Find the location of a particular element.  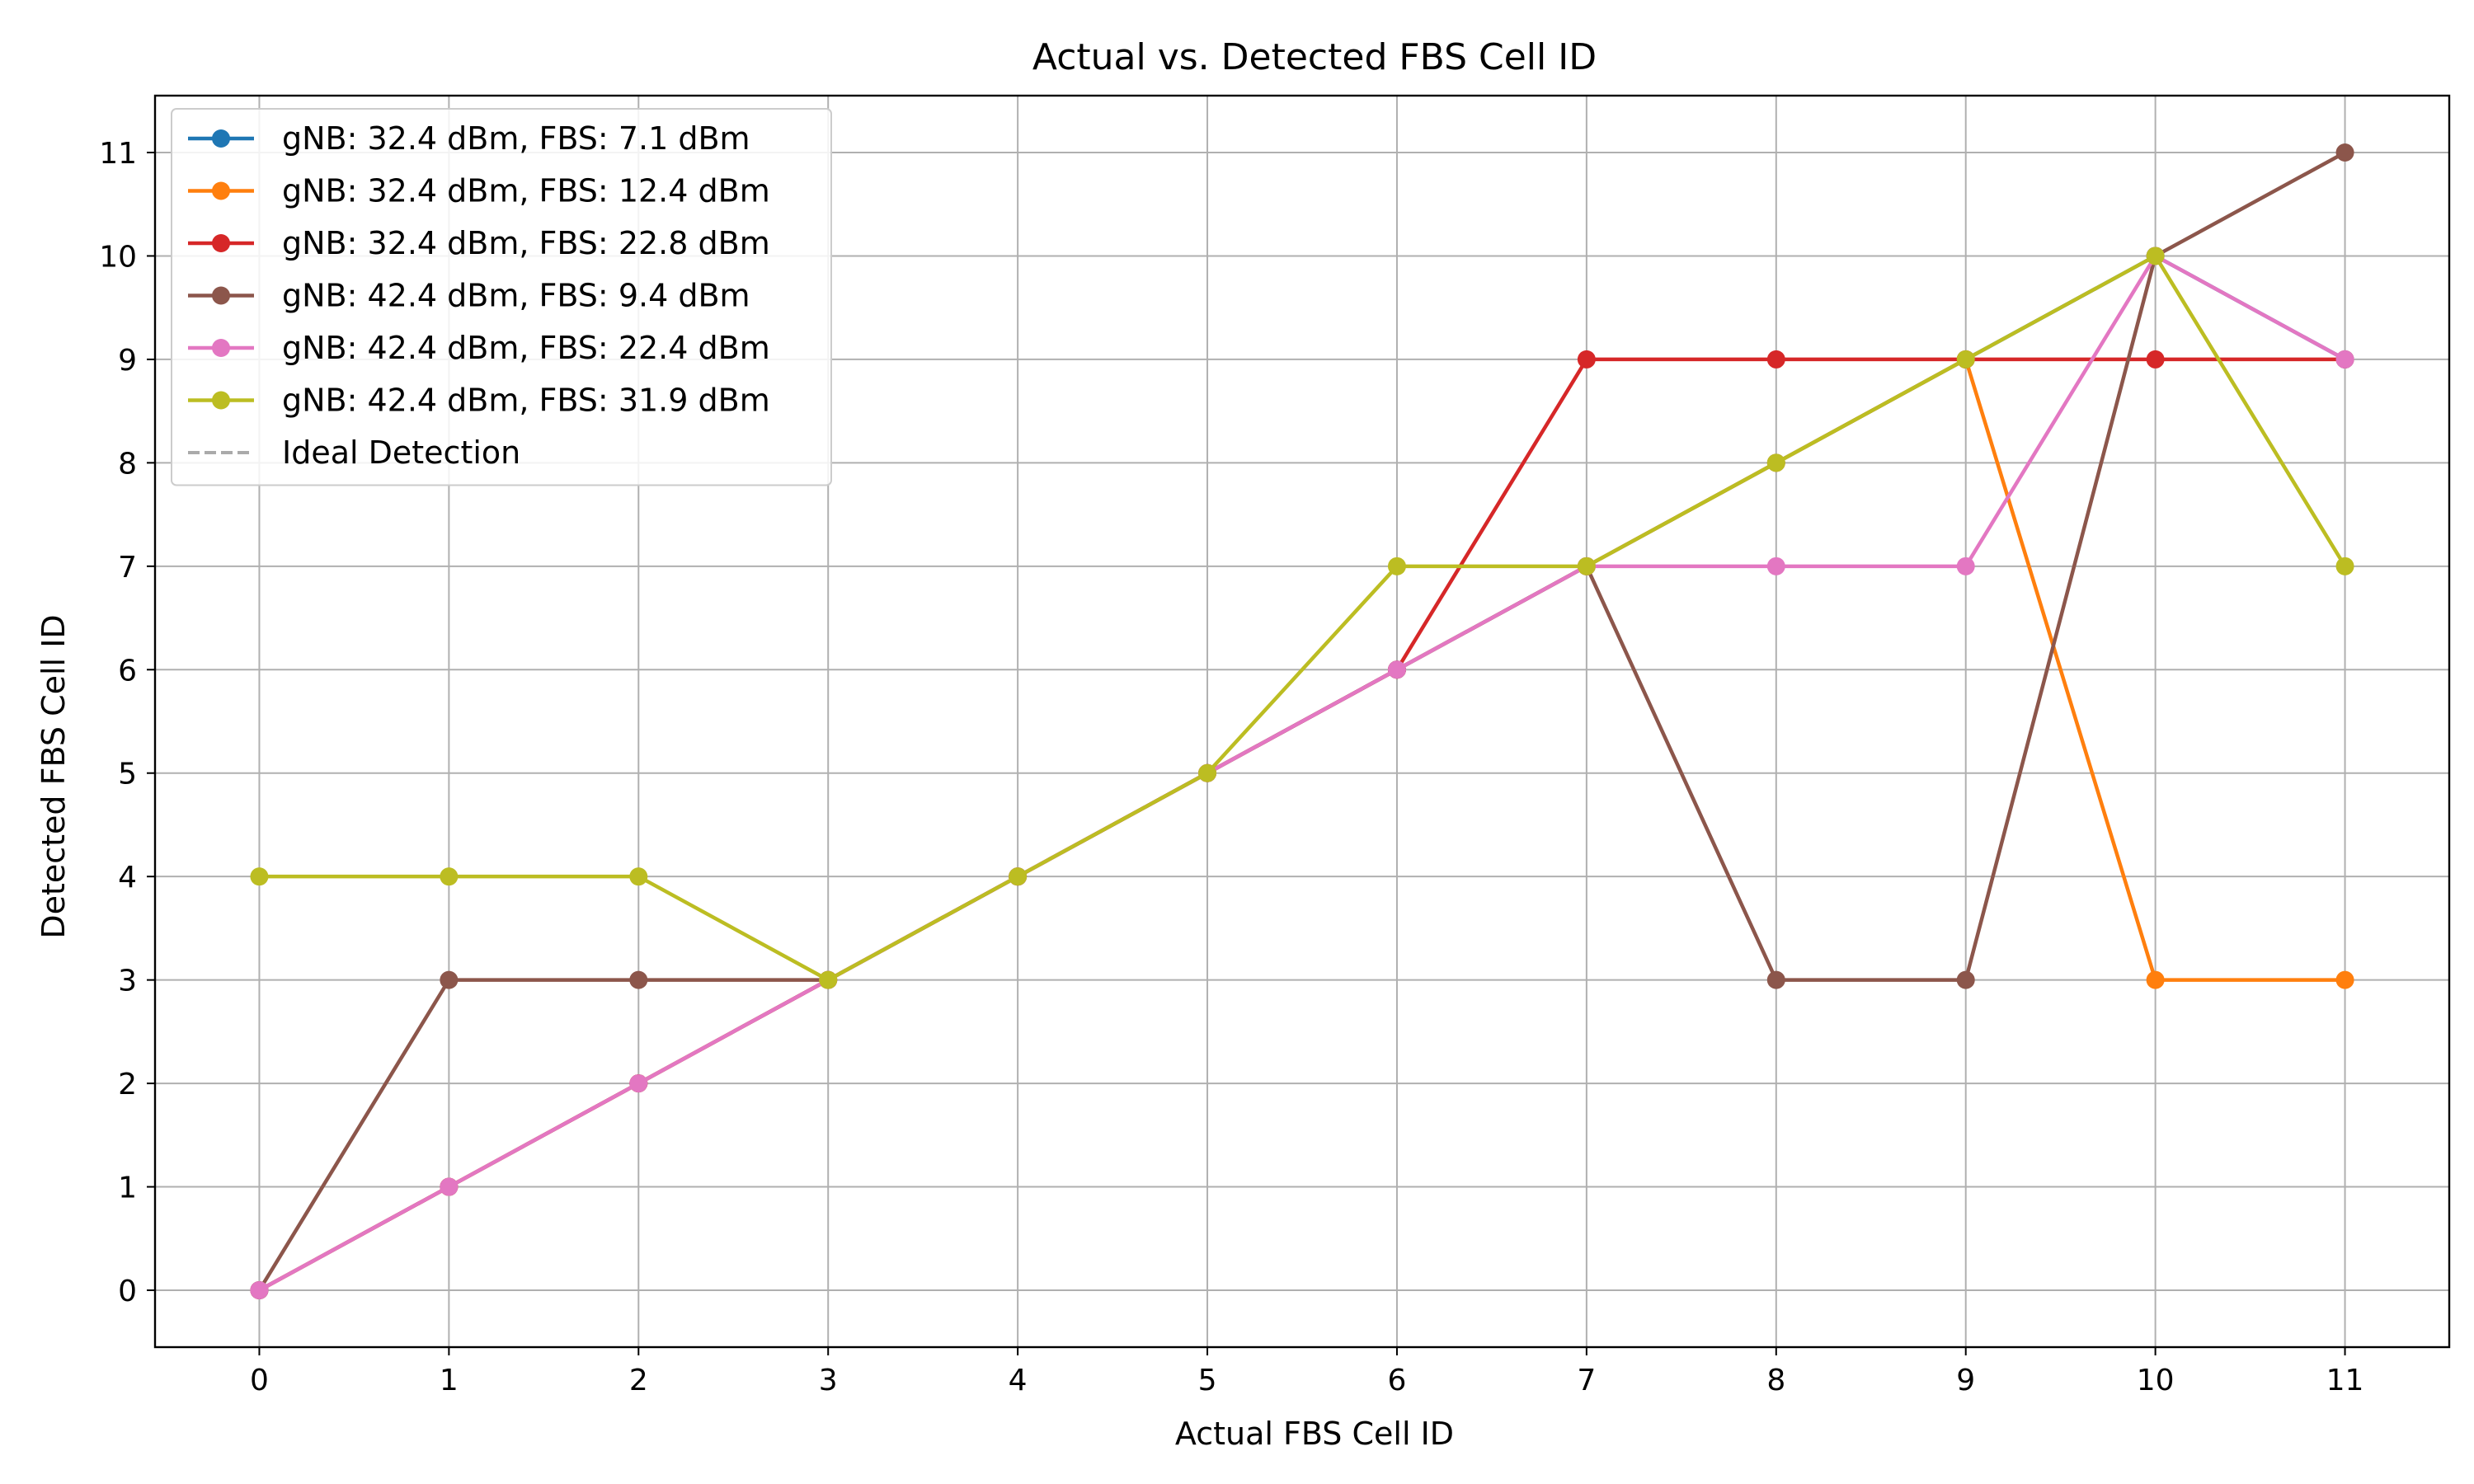

x-tick-label: 7 is located at coordinates (1586, 1380).